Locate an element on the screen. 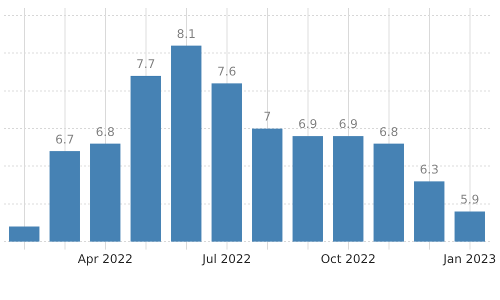  x-tick-label: Jan 2023 is located at coordinates (469, 259).